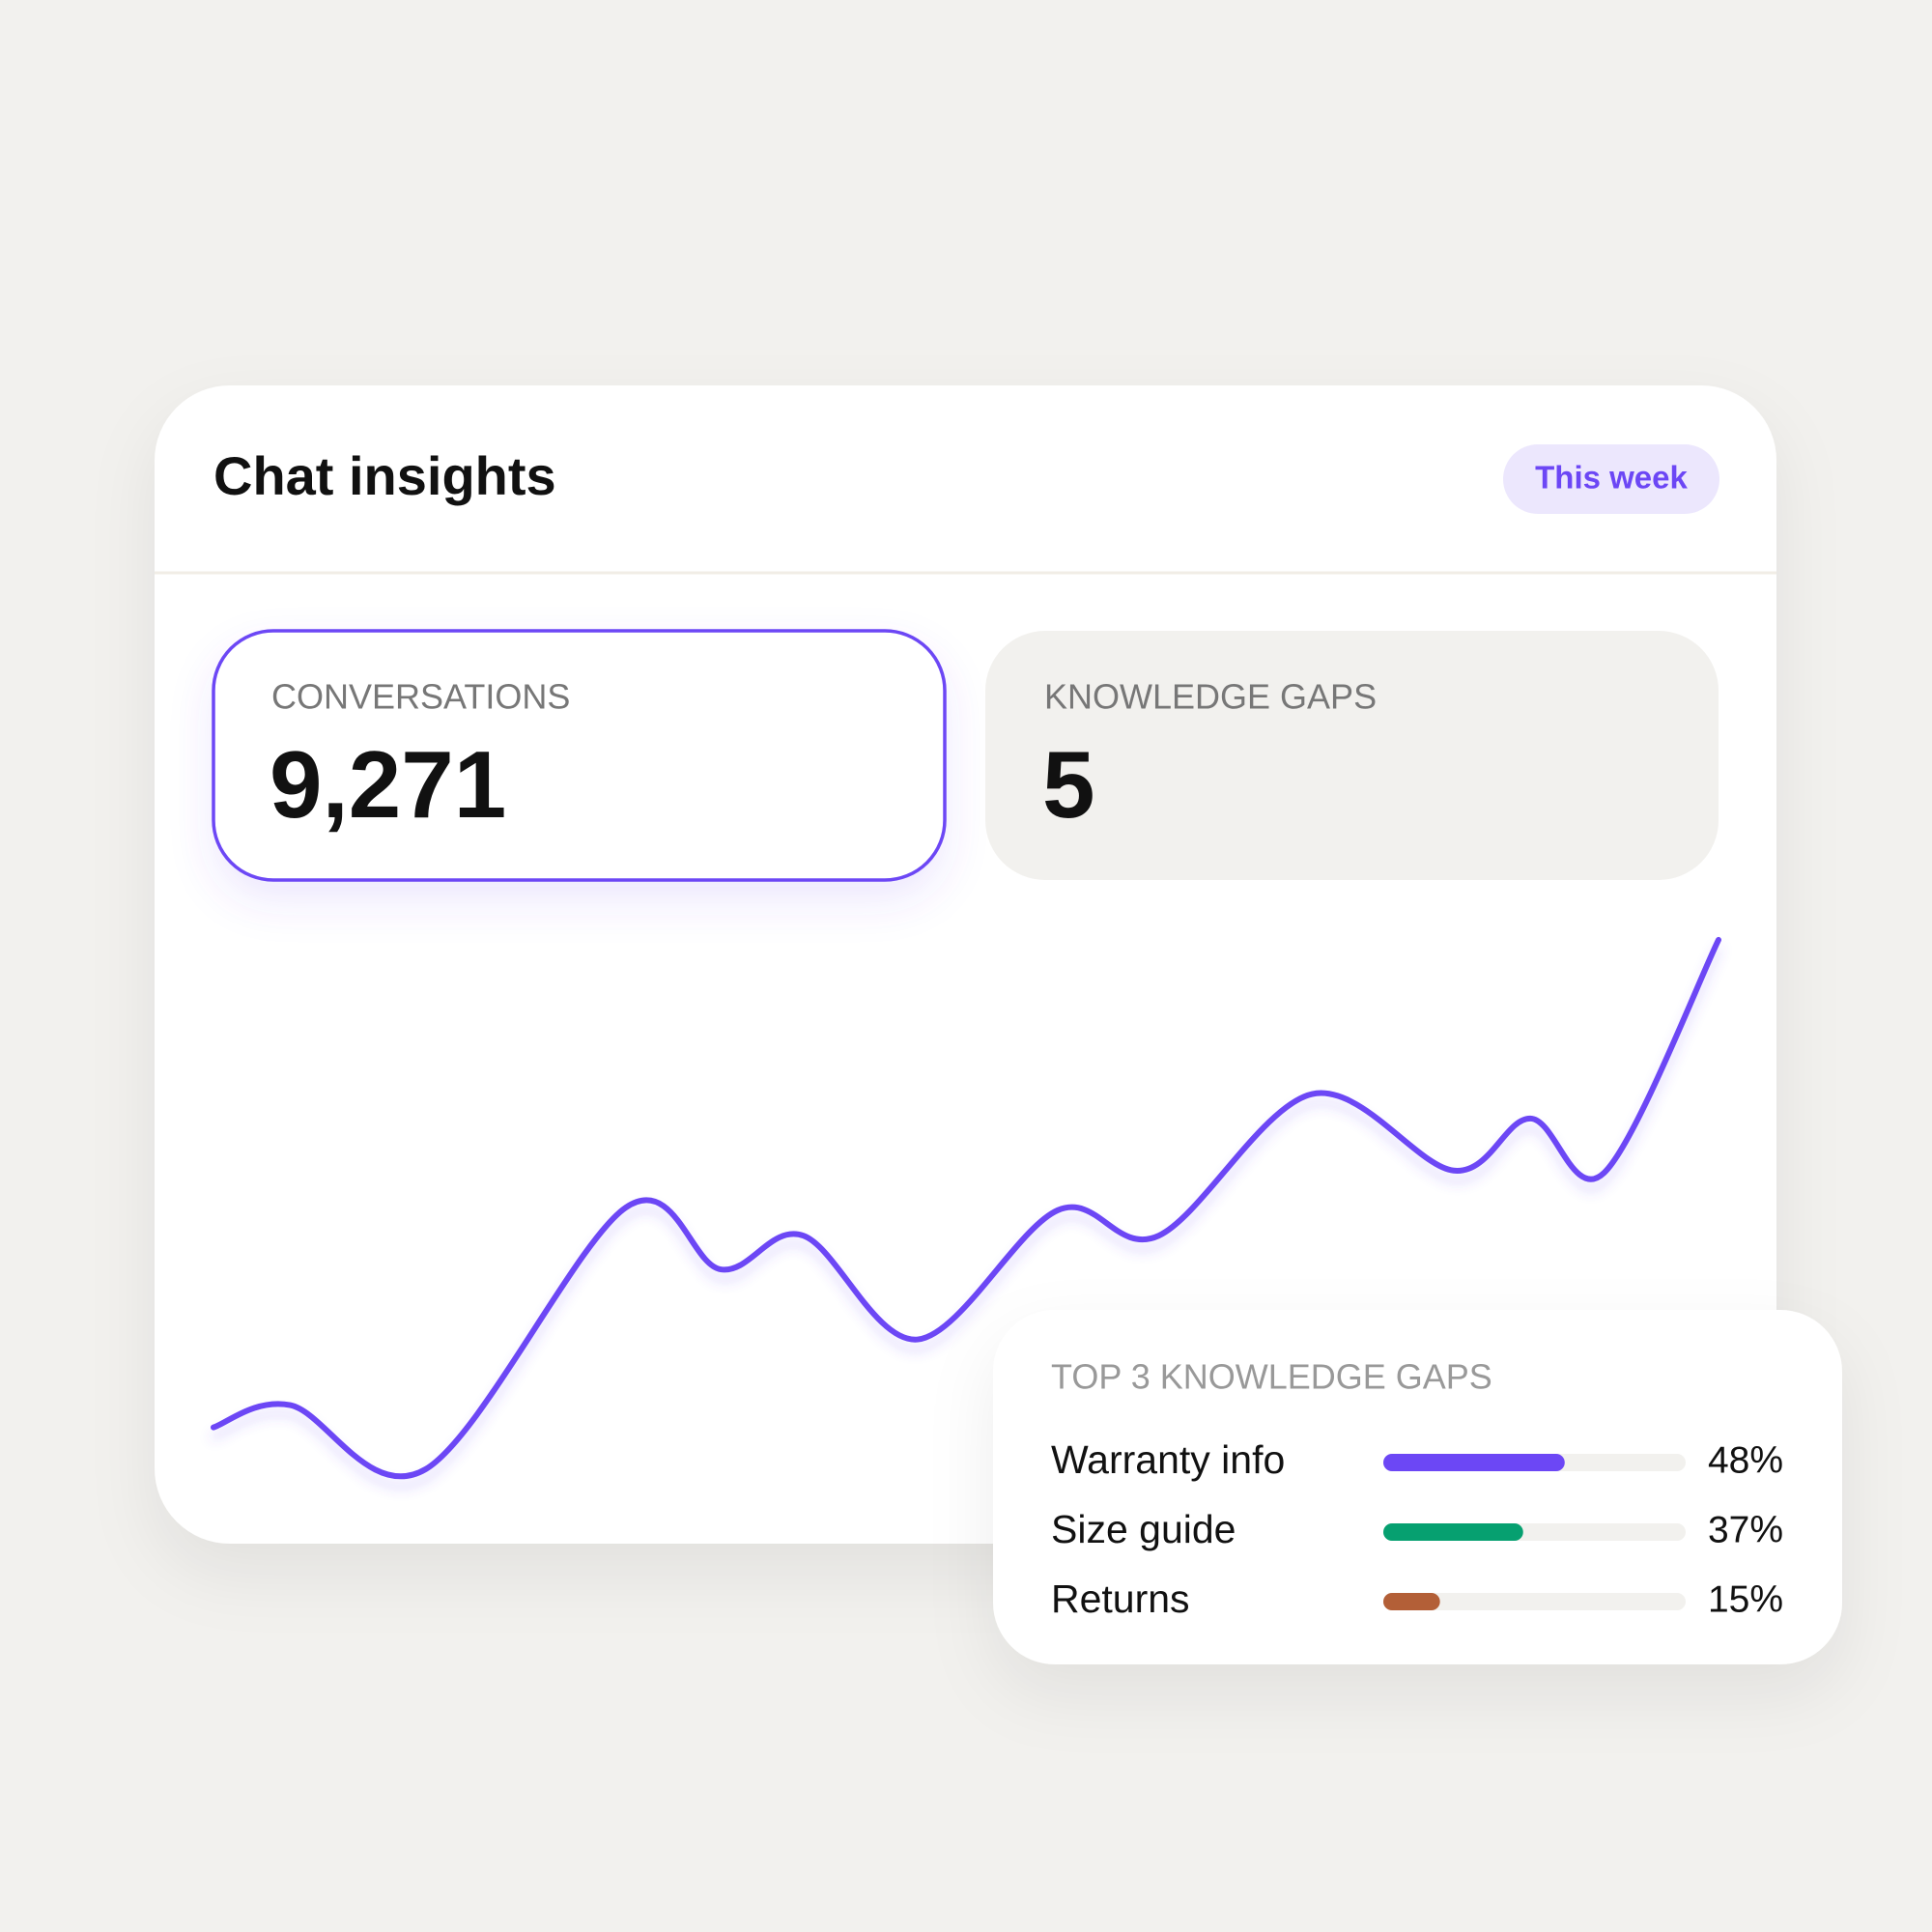 This screenshot has height=1932, width=1932. What do you see at coordinates (1143, 1529) in the screenshot?
I see `gap-label: Size guide` at bounding box center [1143, 1529].